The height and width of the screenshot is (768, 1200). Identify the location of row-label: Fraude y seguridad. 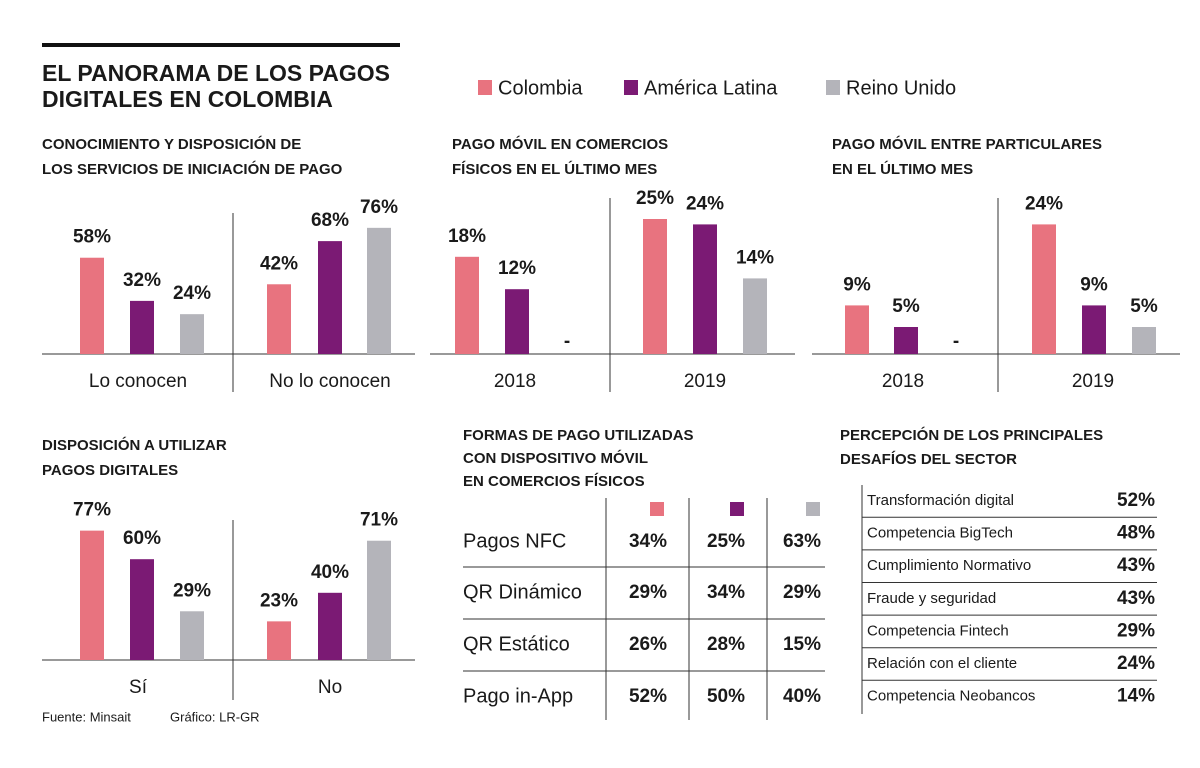
(931, 598).